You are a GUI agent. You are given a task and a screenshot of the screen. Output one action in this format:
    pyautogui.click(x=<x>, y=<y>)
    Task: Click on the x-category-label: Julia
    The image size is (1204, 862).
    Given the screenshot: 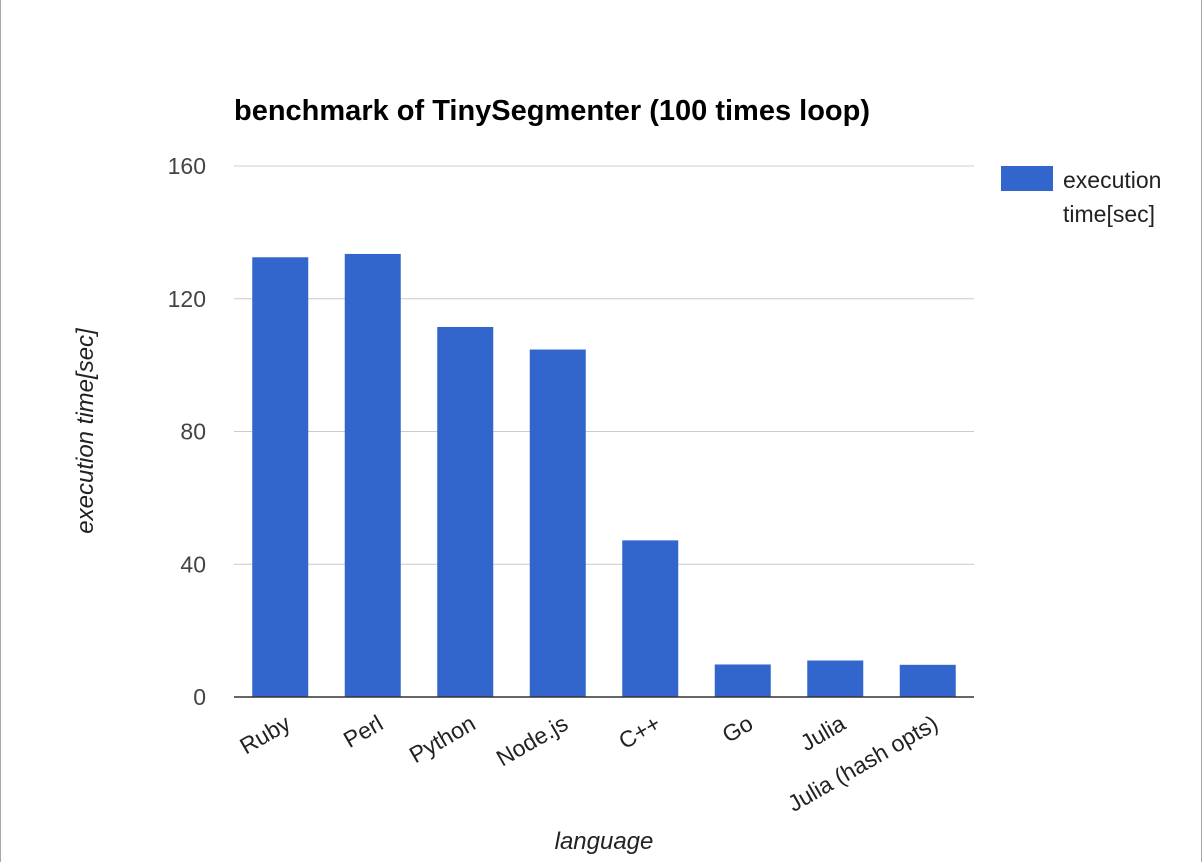 What is the action you would take?
    pyautogui.click(x=823, y=733)
    